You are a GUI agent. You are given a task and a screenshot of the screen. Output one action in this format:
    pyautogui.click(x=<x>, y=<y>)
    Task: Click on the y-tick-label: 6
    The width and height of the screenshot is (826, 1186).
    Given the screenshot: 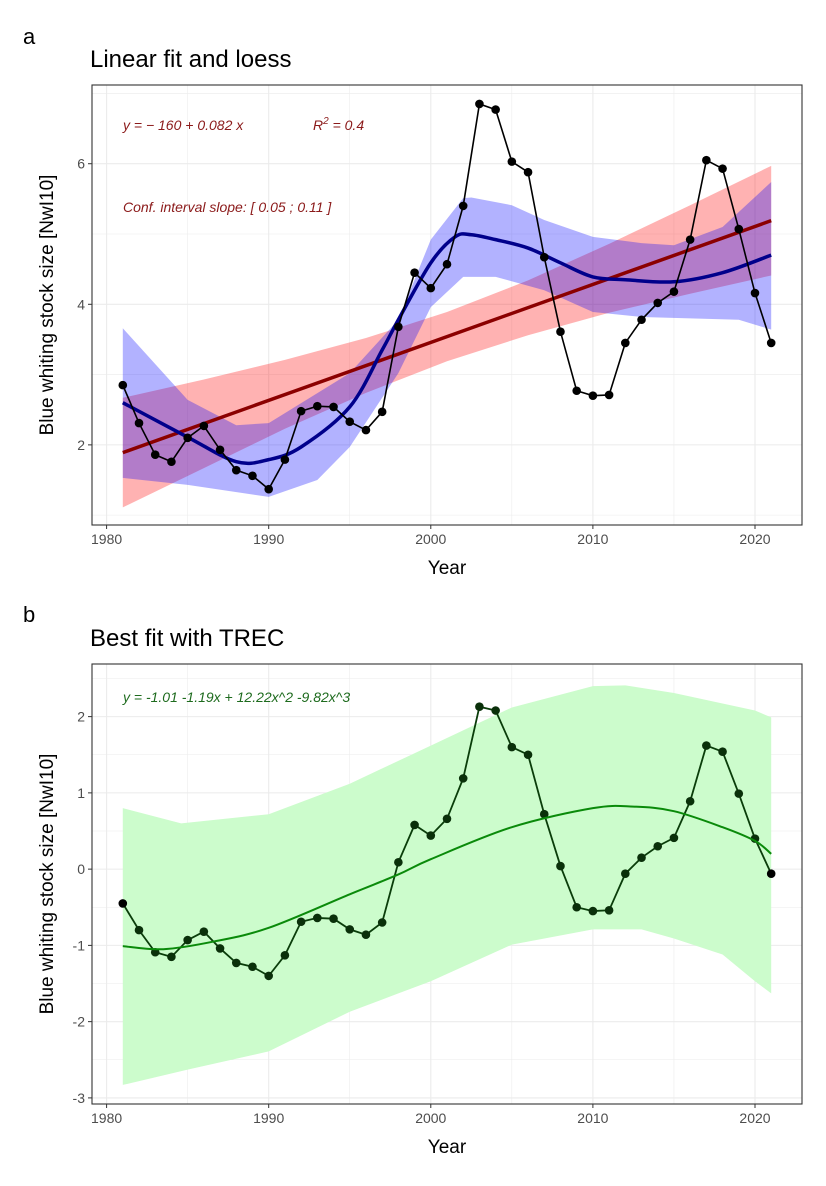 What is the action you would take?
    pyautogui.click(x=81, y=164)
    